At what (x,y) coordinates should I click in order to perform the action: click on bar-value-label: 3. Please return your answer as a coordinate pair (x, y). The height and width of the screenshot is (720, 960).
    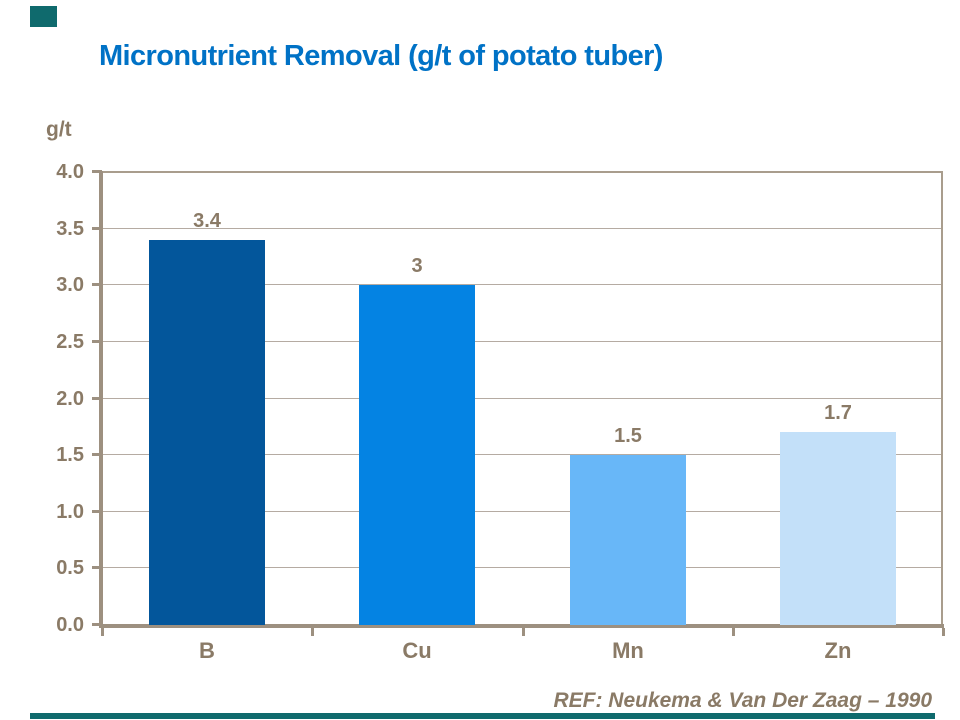
    Looking at the image, I should click on (417, 266).